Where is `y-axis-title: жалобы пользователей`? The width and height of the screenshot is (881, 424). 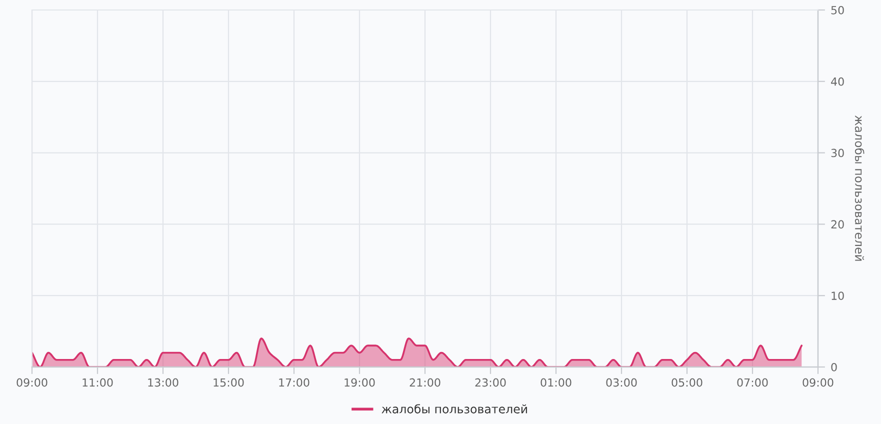 y-axis-title: жалобы пользователей is located at coordinates (859, 188).